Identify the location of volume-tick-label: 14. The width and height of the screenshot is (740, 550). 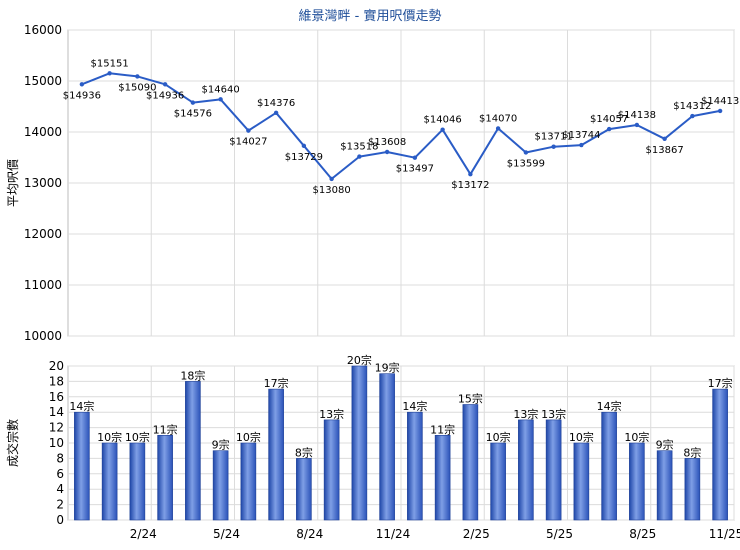
(56, 412).